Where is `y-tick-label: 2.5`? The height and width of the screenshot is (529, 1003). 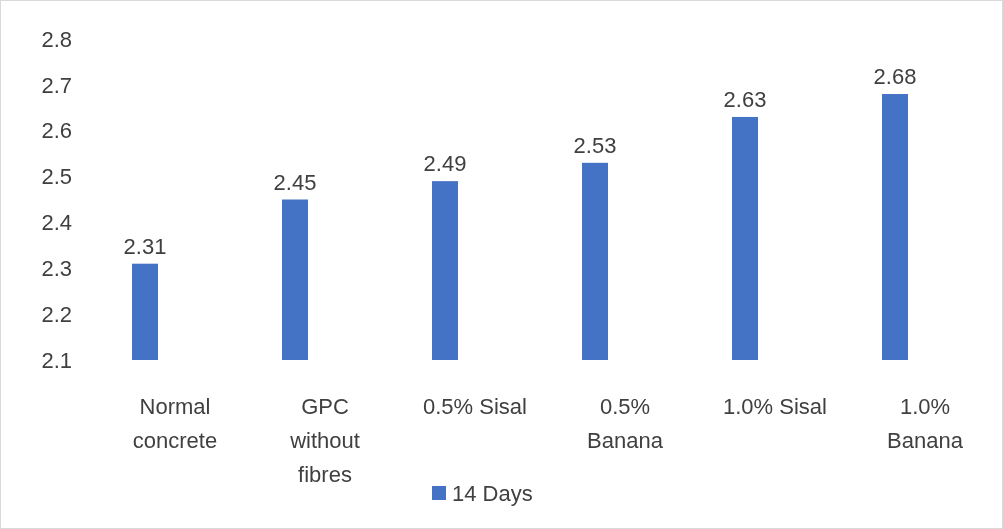
y-tick-label: 2.5 is located at coordinates (56, 177).